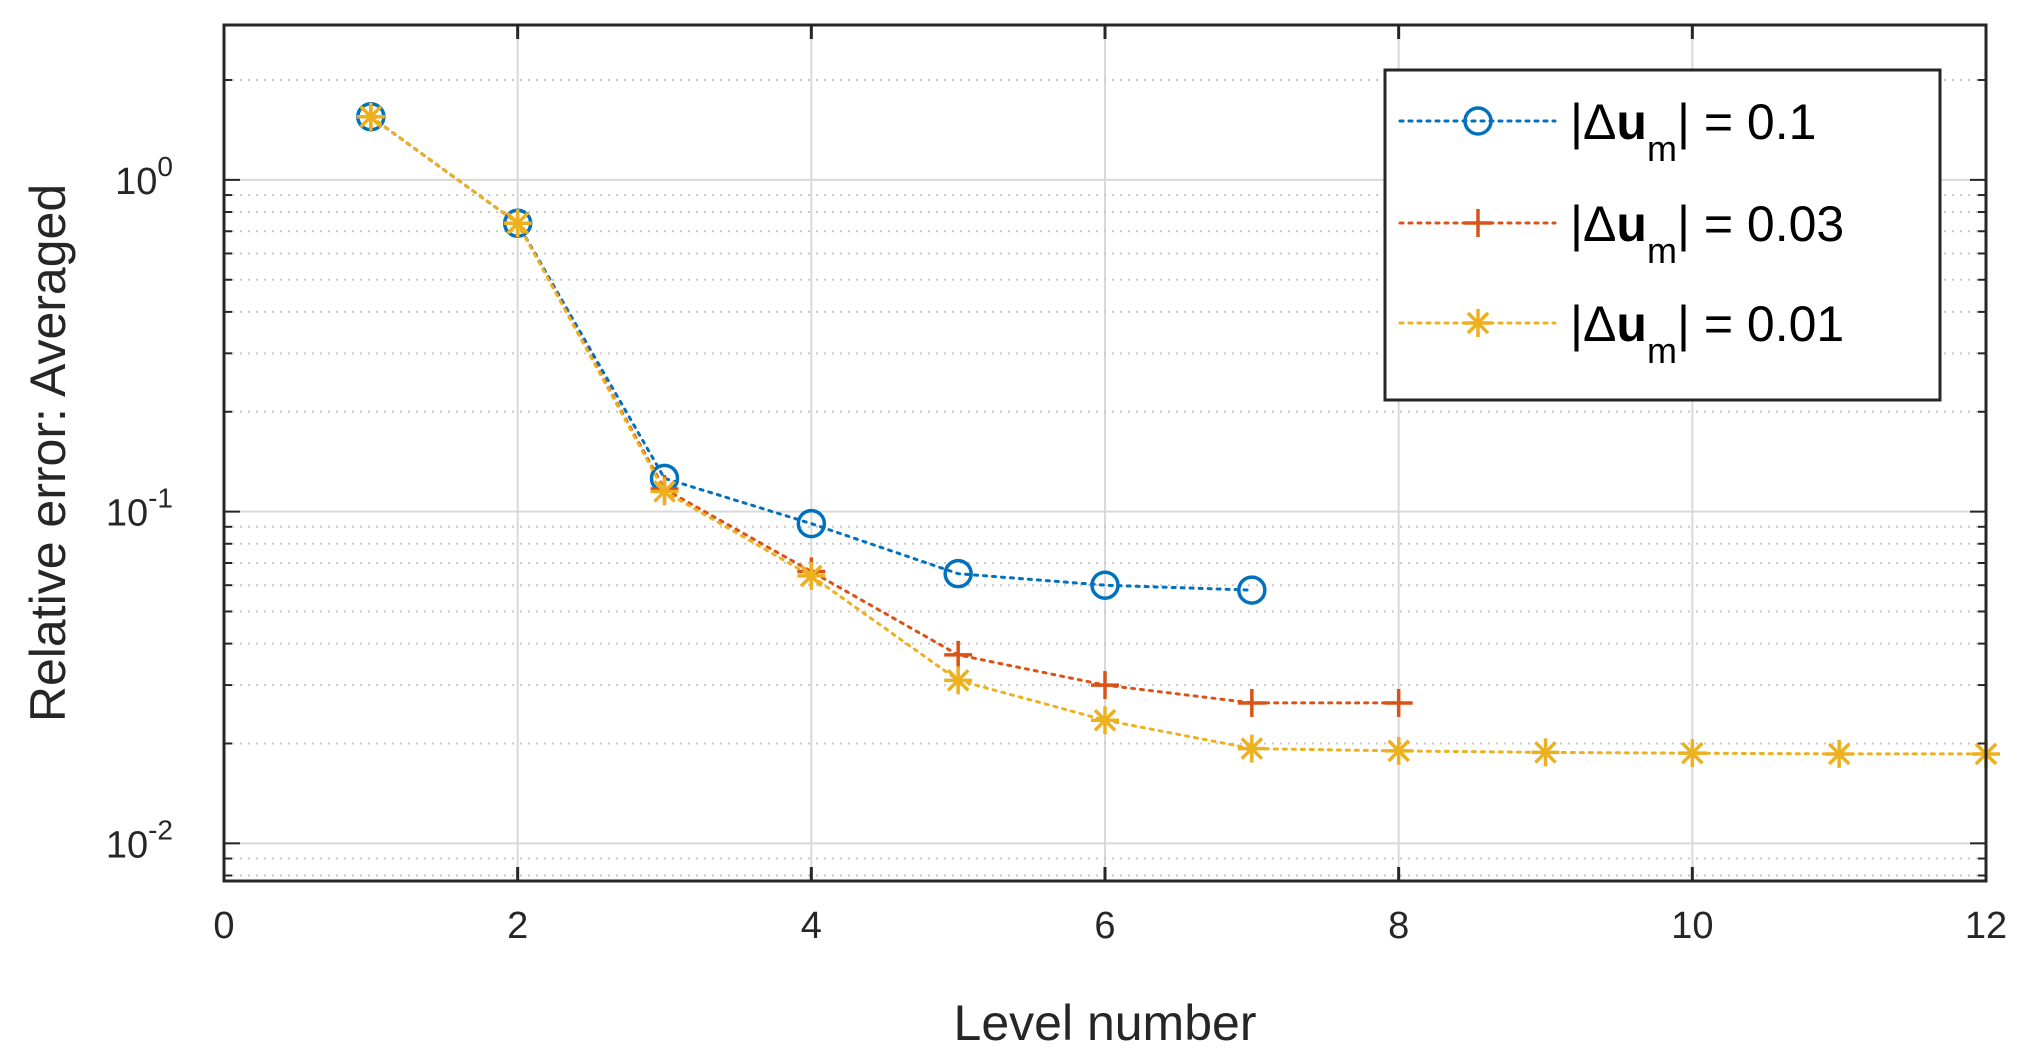  Describe the element at coordinates (517, 926) in the screenshot. I see `x-tick-label: 2` at that location.